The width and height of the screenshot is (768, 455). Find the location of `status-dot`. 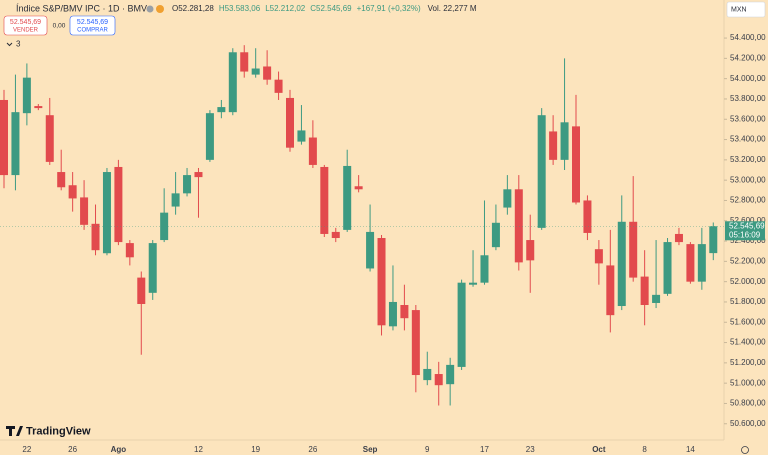

status-dot is located at coordinates (150, 9).